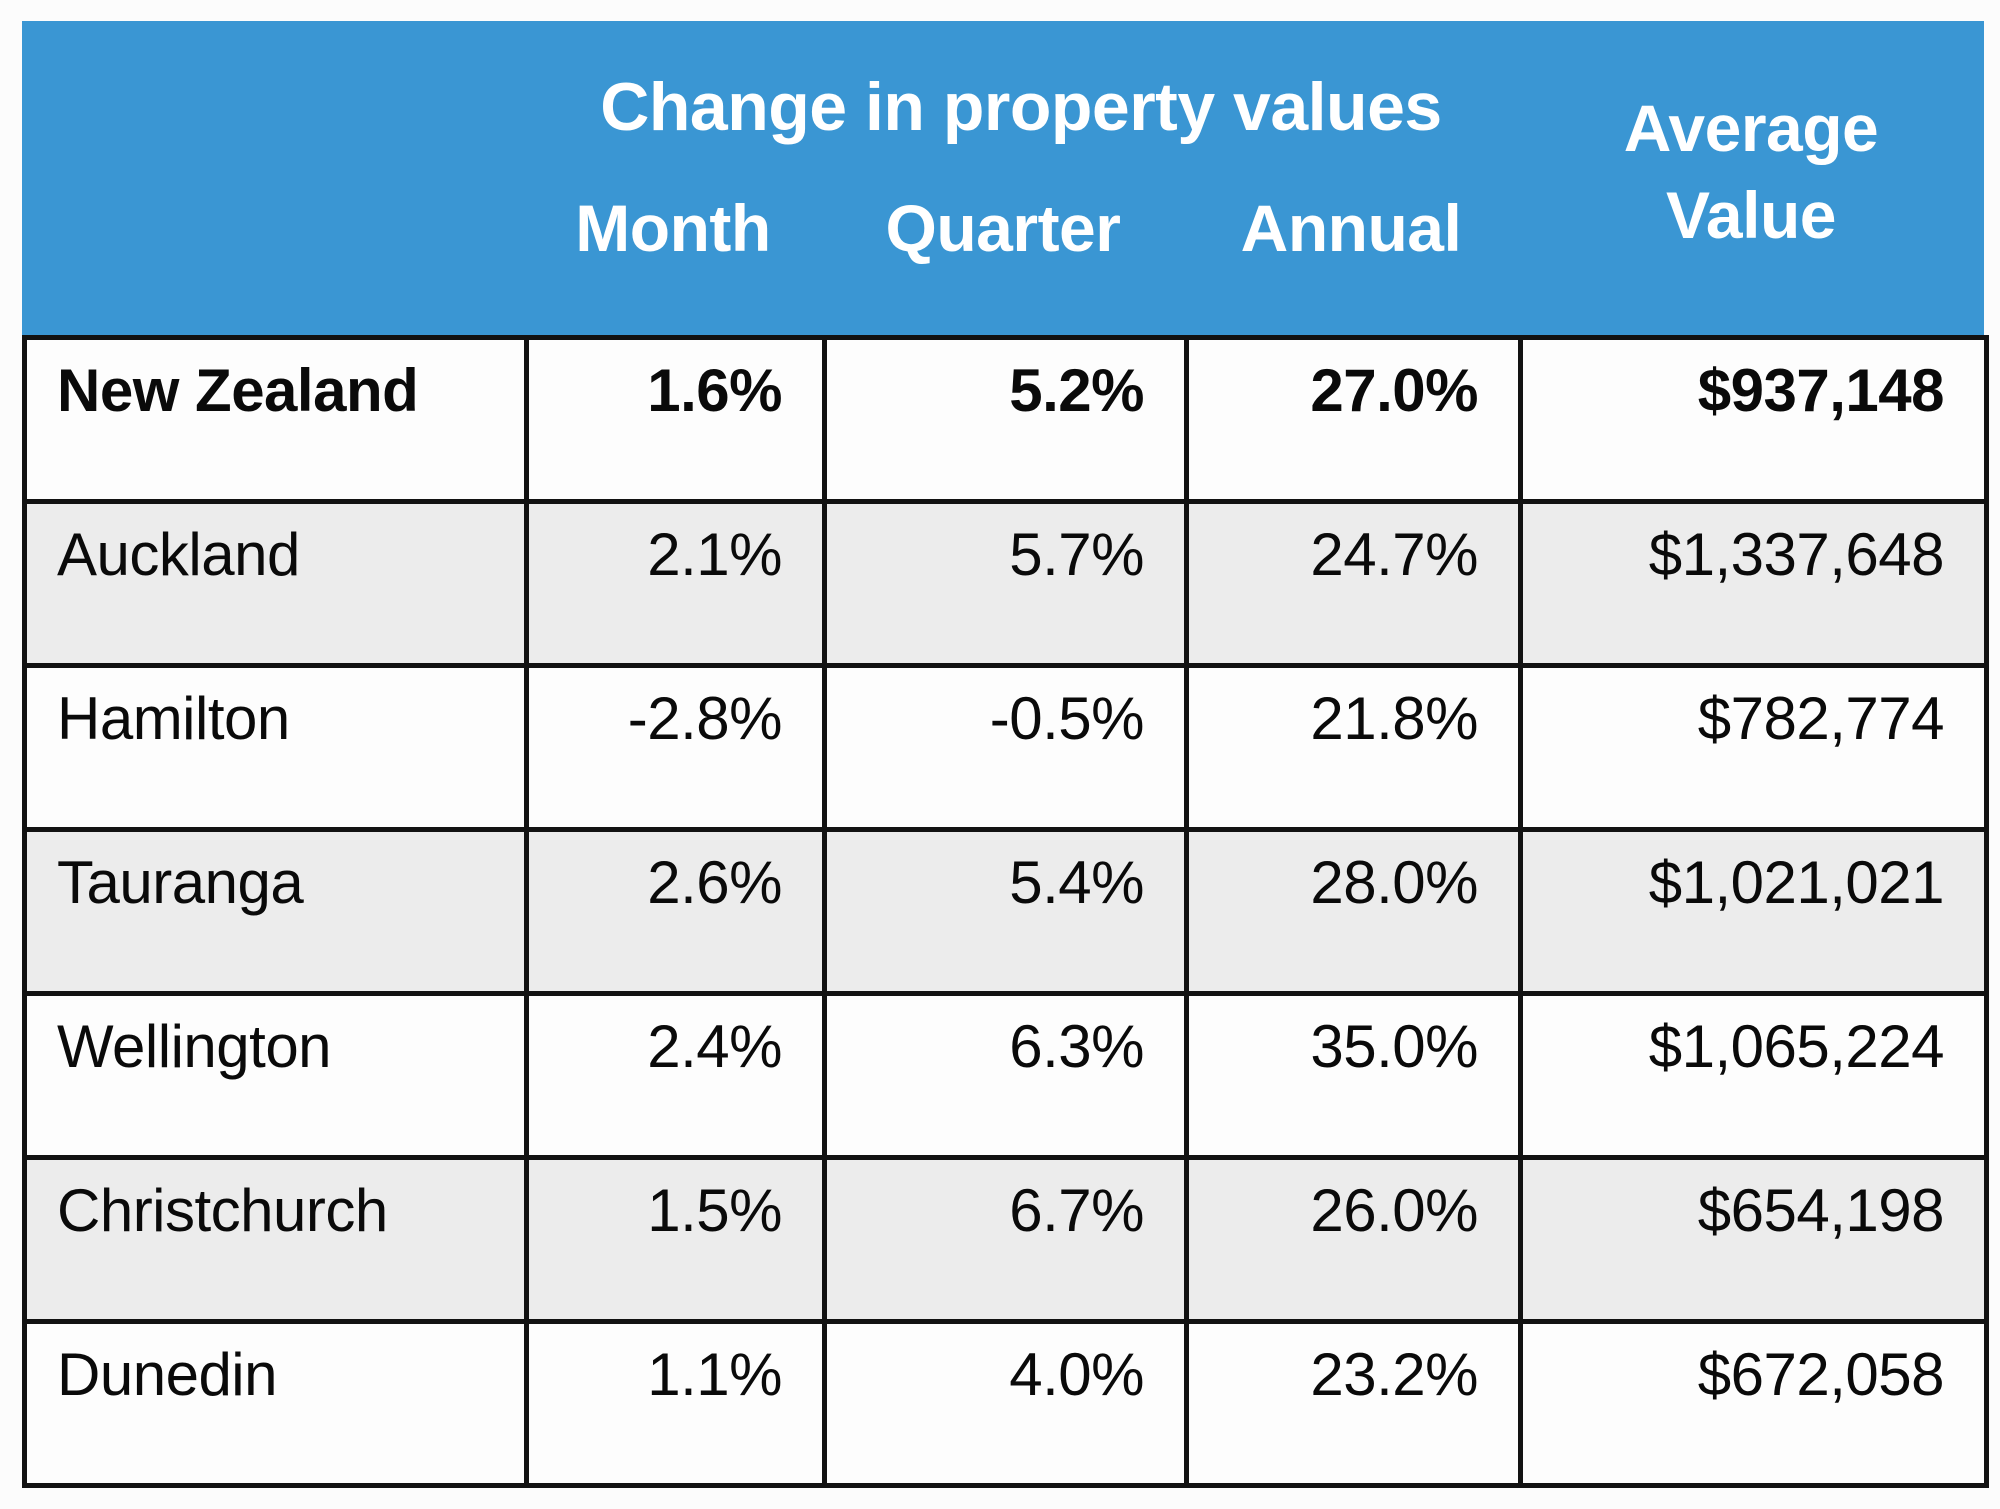  What do you see at coordinates (1353, 1403) in the screenshot?
I see `annual-cell: 23.2%` at bounding box center [1353, 1403].